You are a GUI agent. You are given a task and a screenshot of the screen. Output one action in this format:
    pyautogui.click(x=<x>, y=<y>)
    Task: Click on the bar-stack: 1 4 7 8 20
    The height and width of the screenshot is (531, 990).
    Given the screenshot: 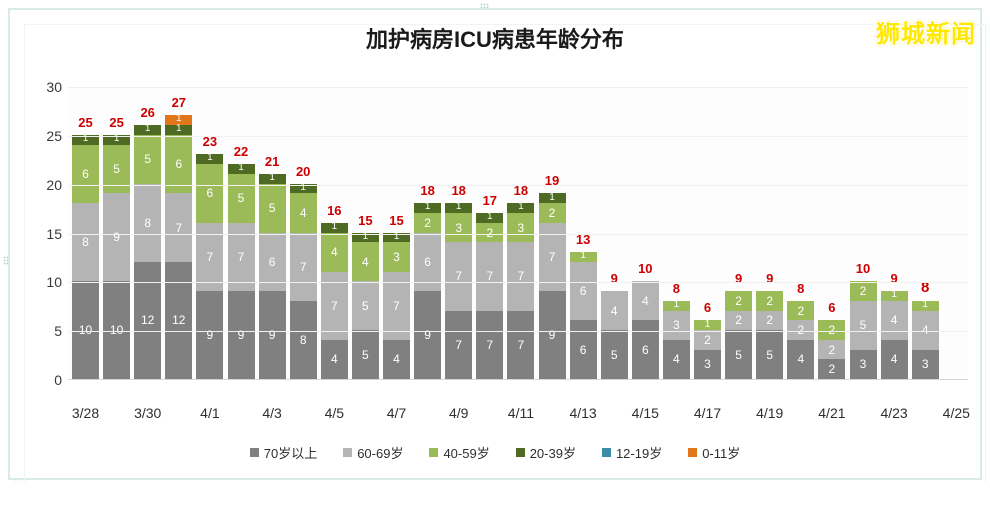 What is the action you would take?
    pyautogui.click(x=303, y=271)
    